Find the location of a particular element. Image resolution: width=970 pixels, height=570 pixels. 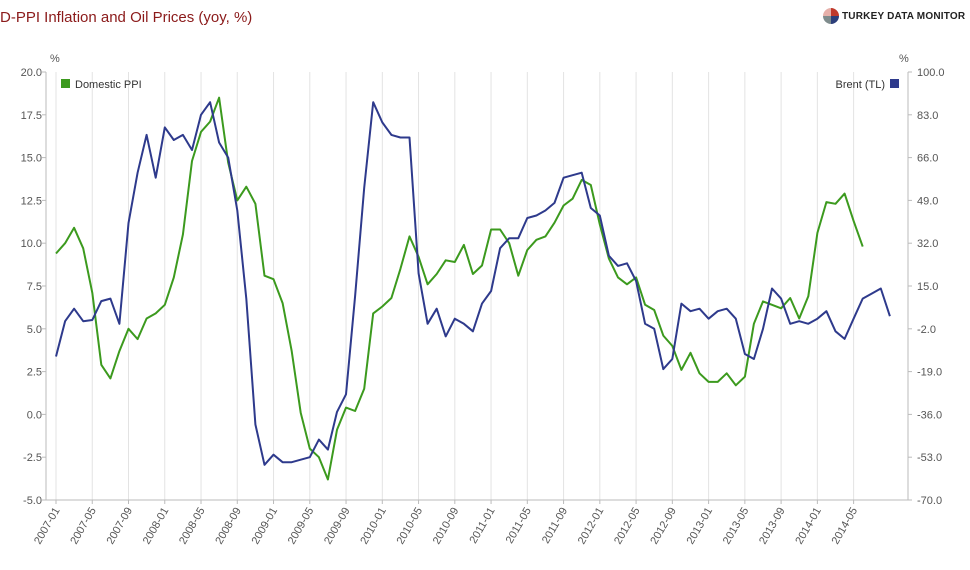

x-tick-label: 2010-09 is located at coordinates (446, 526).